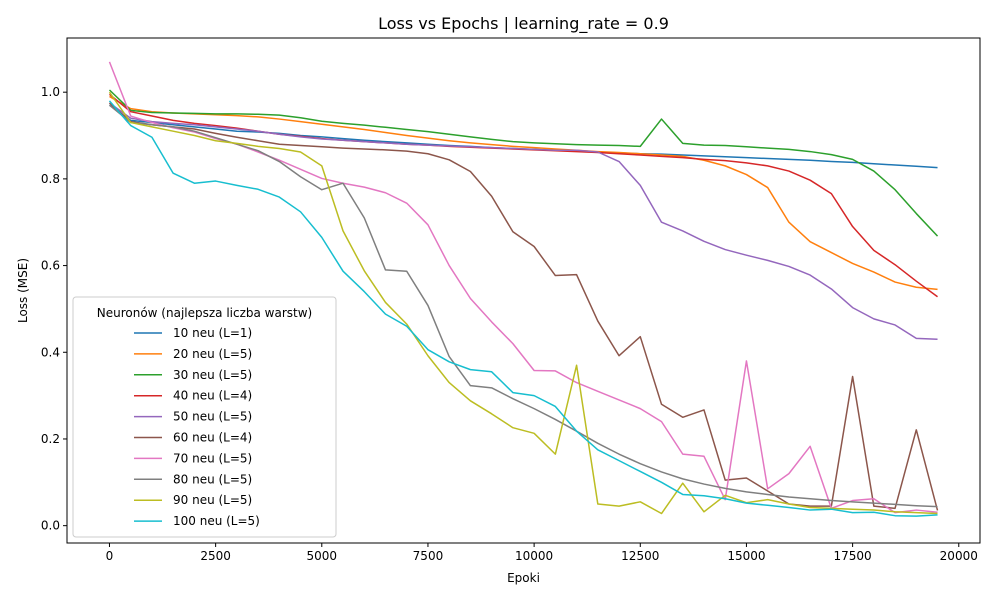 The height and width of the screenshot is (600, 1000). What do you see at coordinates (212, 500) in the screenshot?
I see `legend-label: 90 neu (L=5)` at bounding box center [212, 500].